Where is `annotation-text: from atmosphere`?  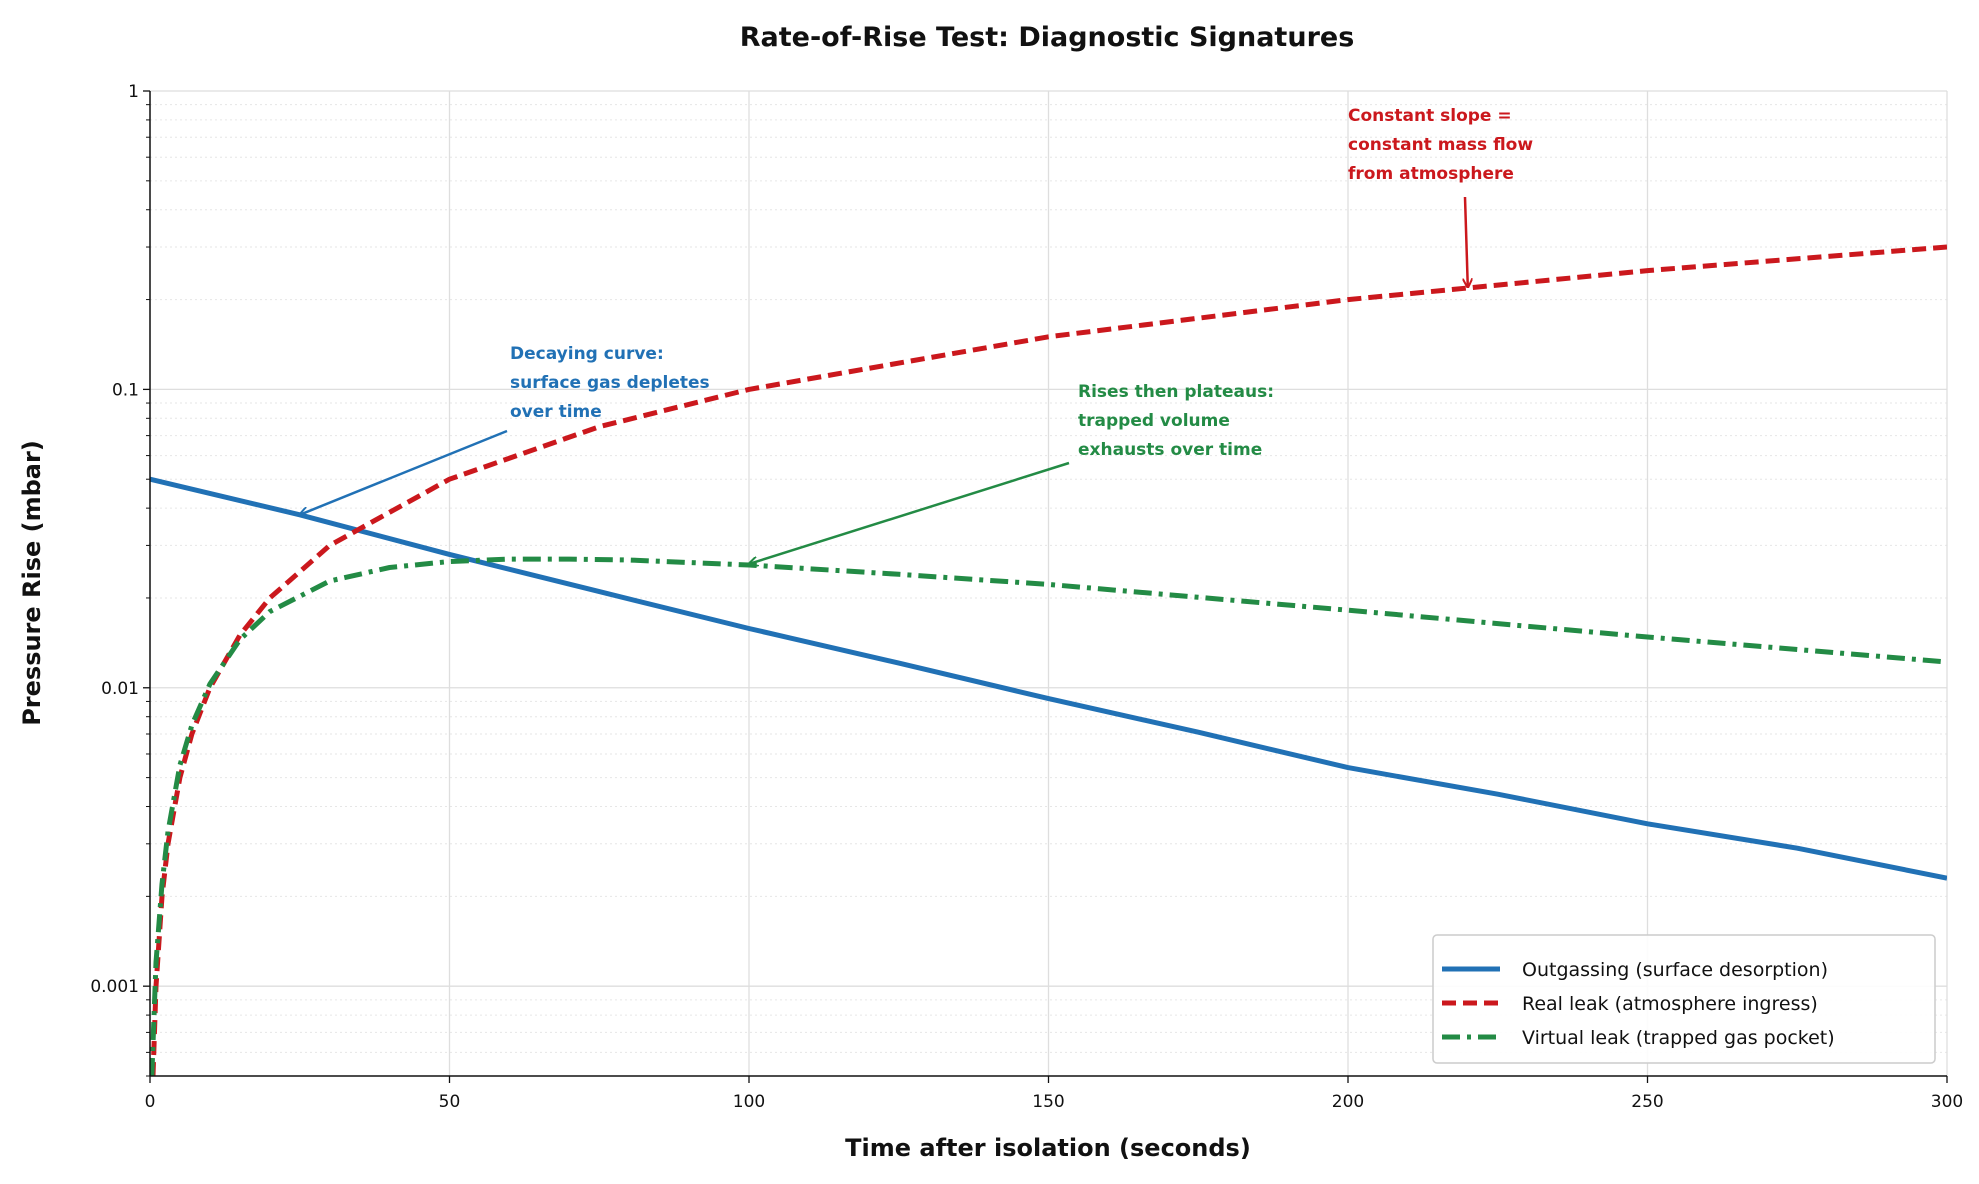 annotation-text: from atmosphere is located at coordinates (1431, 174).